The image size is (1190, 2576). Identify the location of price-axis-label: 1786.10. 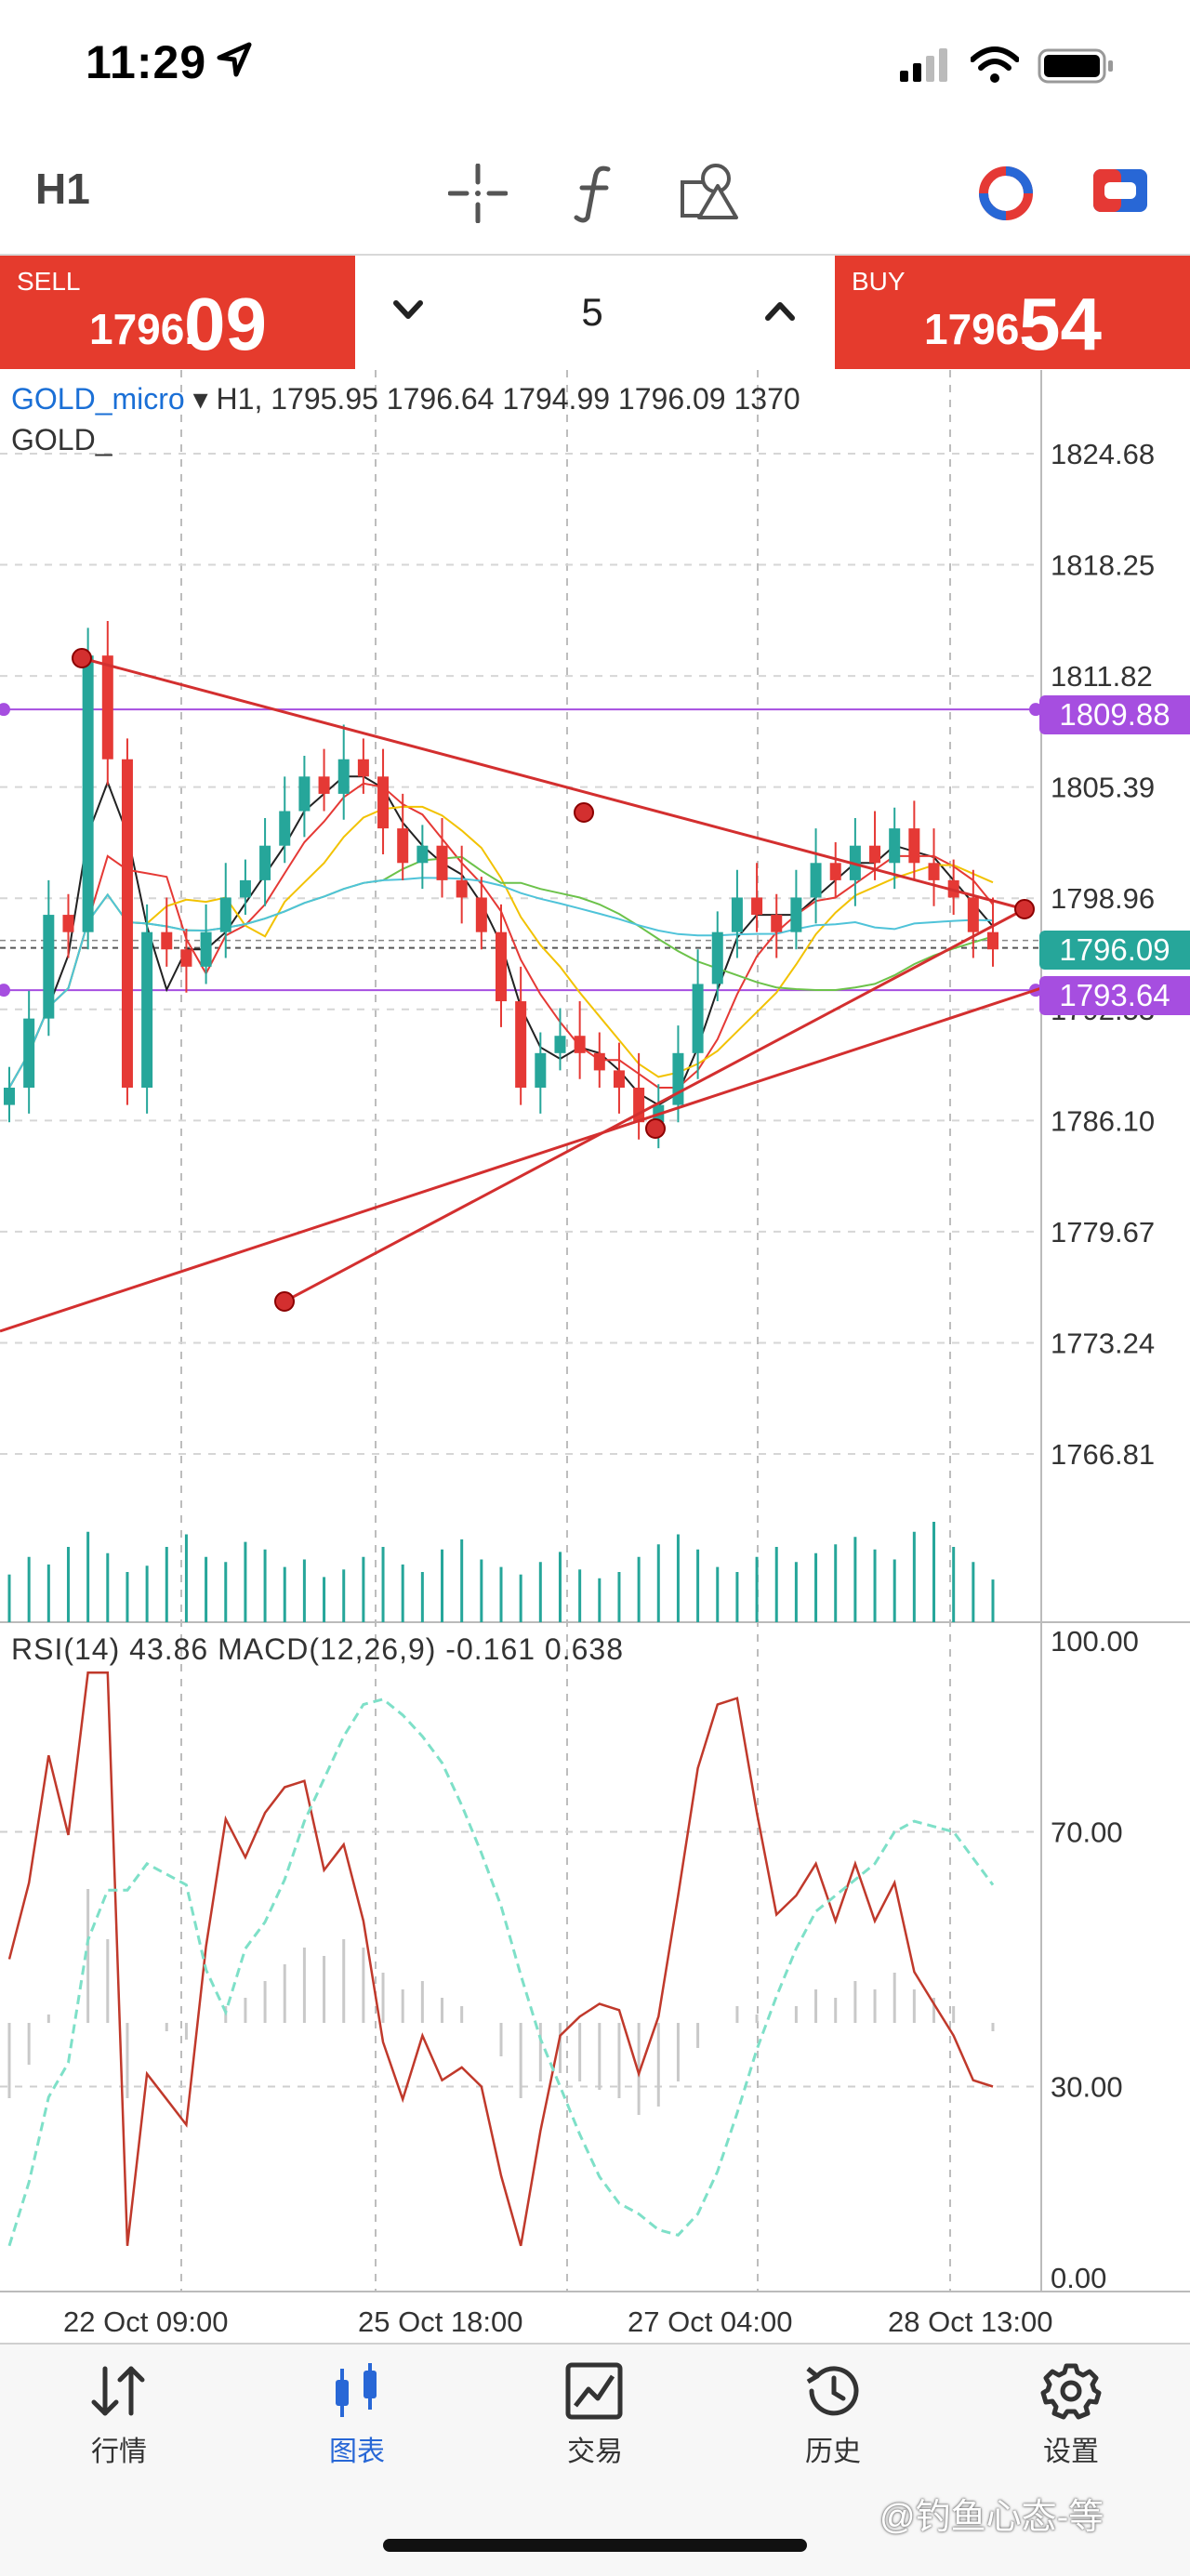
(1103, 1120).